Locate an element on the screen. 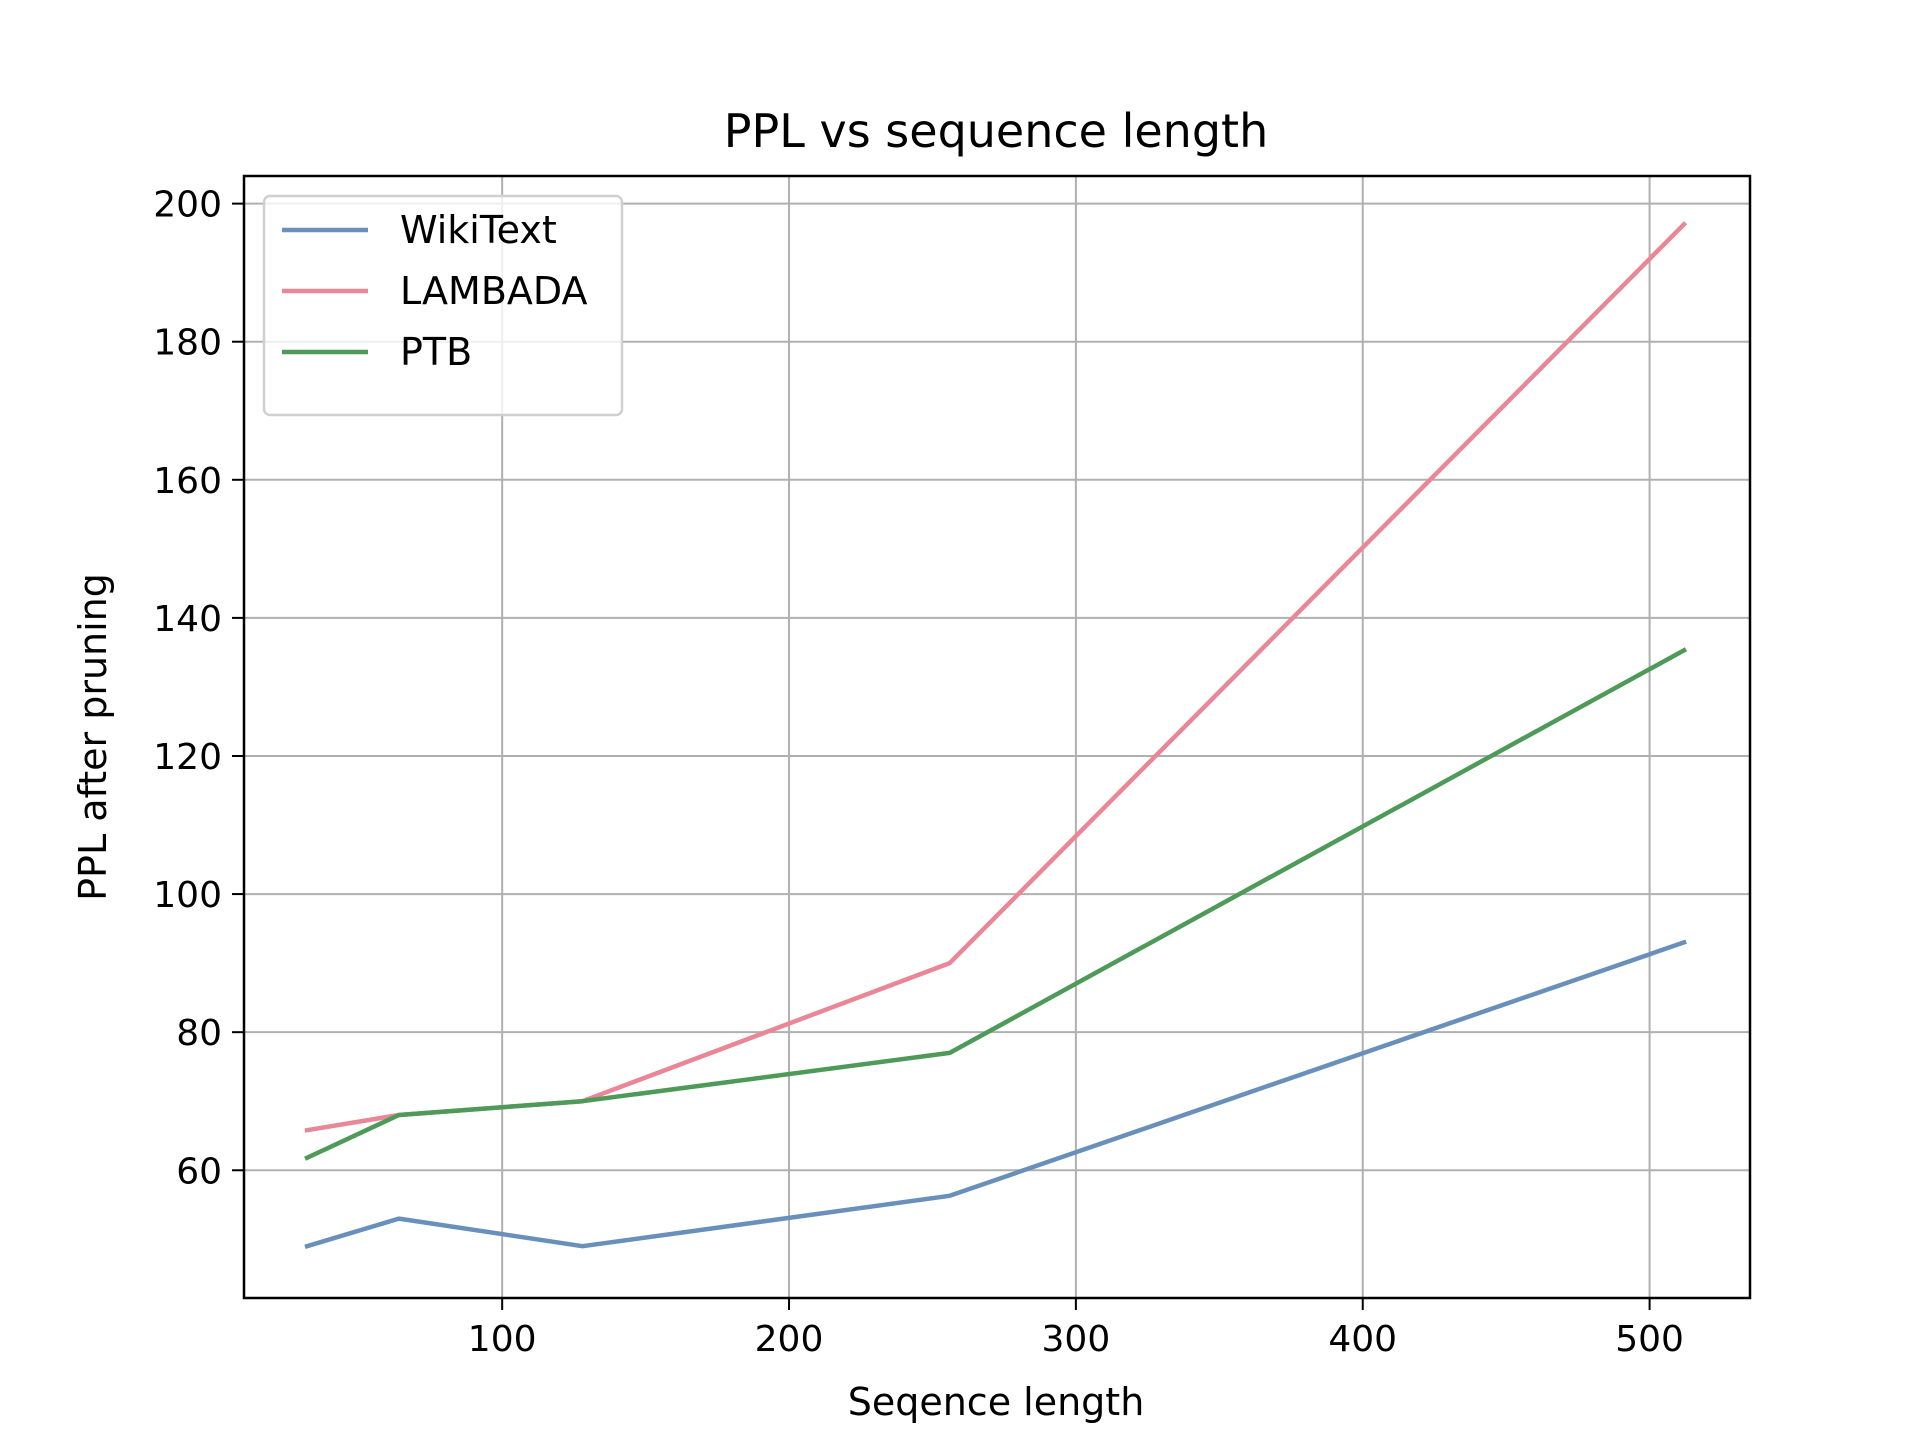 This screenshot has height=1440, width=1920. y-axis-label: PPL after pruning is located at coordinates (93, 737).